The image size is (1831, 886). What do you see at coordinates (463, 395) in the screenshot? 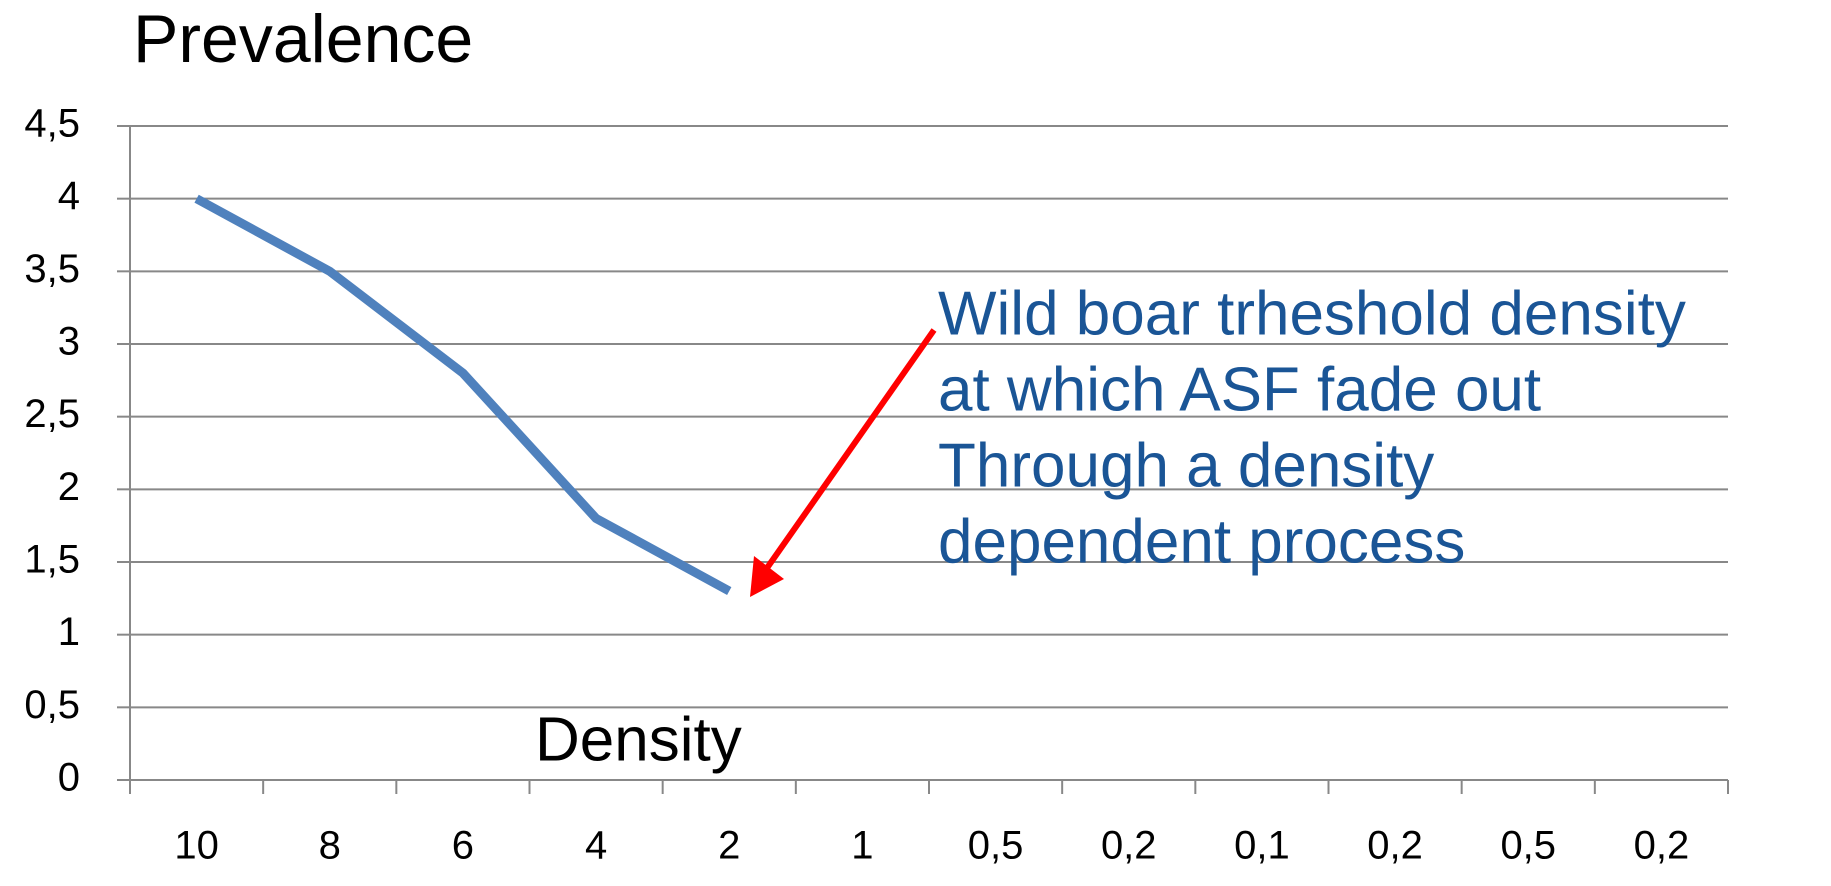
I see `line-series` at bounding box center [463, 395].